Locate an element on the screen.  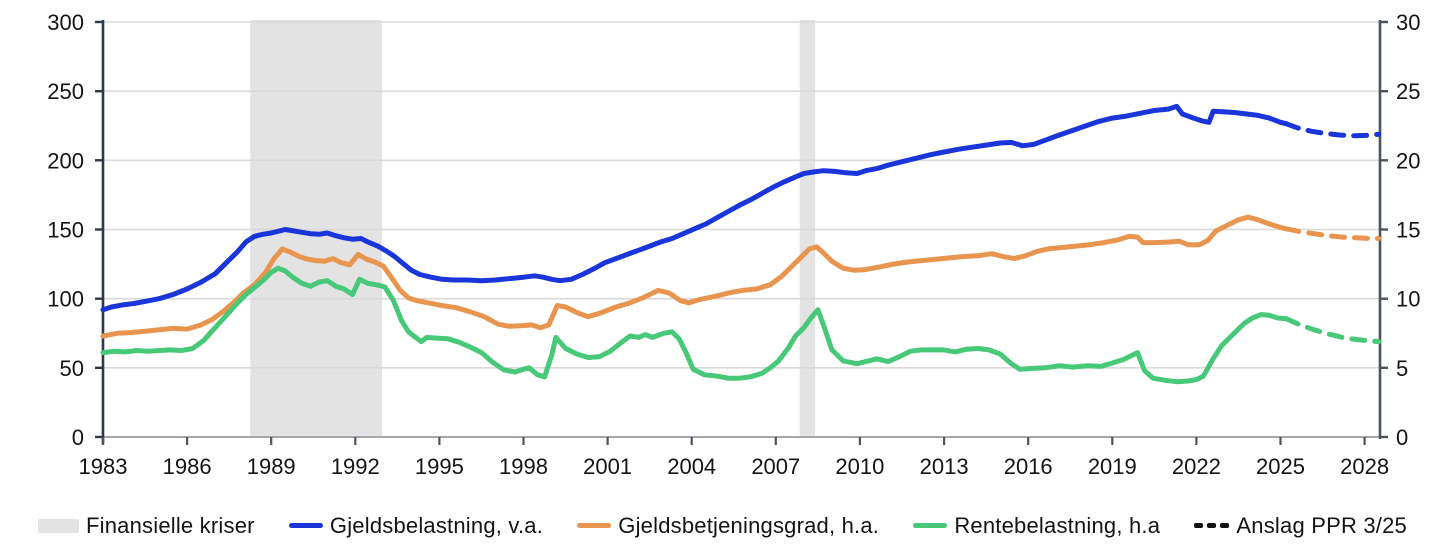
y-left-tick-label: 200 is located at coordinates (65, 160).